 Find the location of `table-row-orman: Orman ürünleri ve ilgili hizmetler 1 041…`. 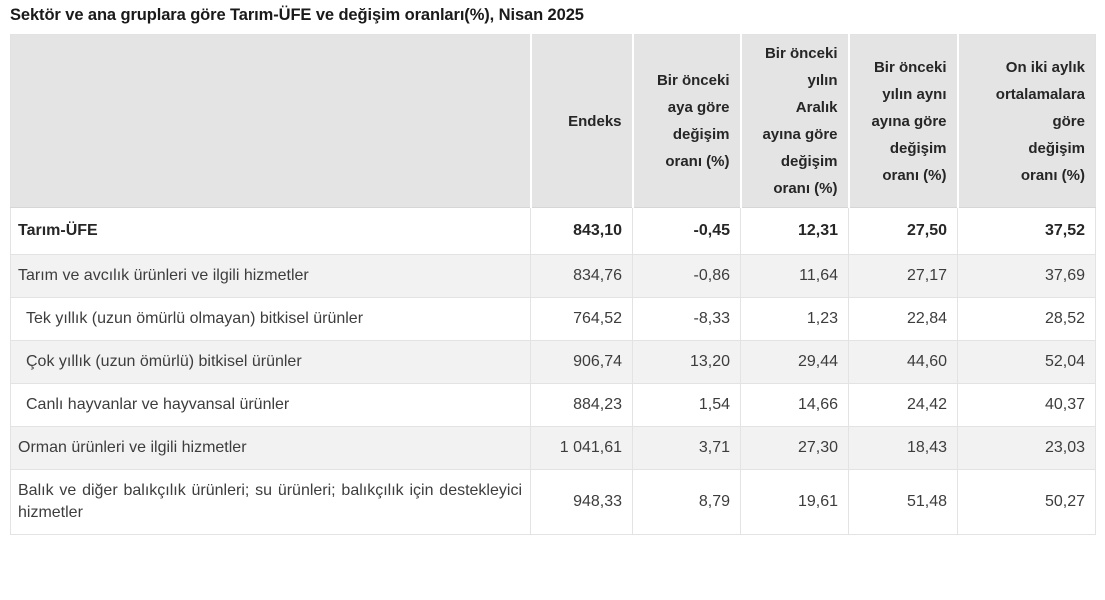

table-row-orman: Orman ürünleri ve ilgili hizmetler 1 041… is located at coordinates (553, 448).